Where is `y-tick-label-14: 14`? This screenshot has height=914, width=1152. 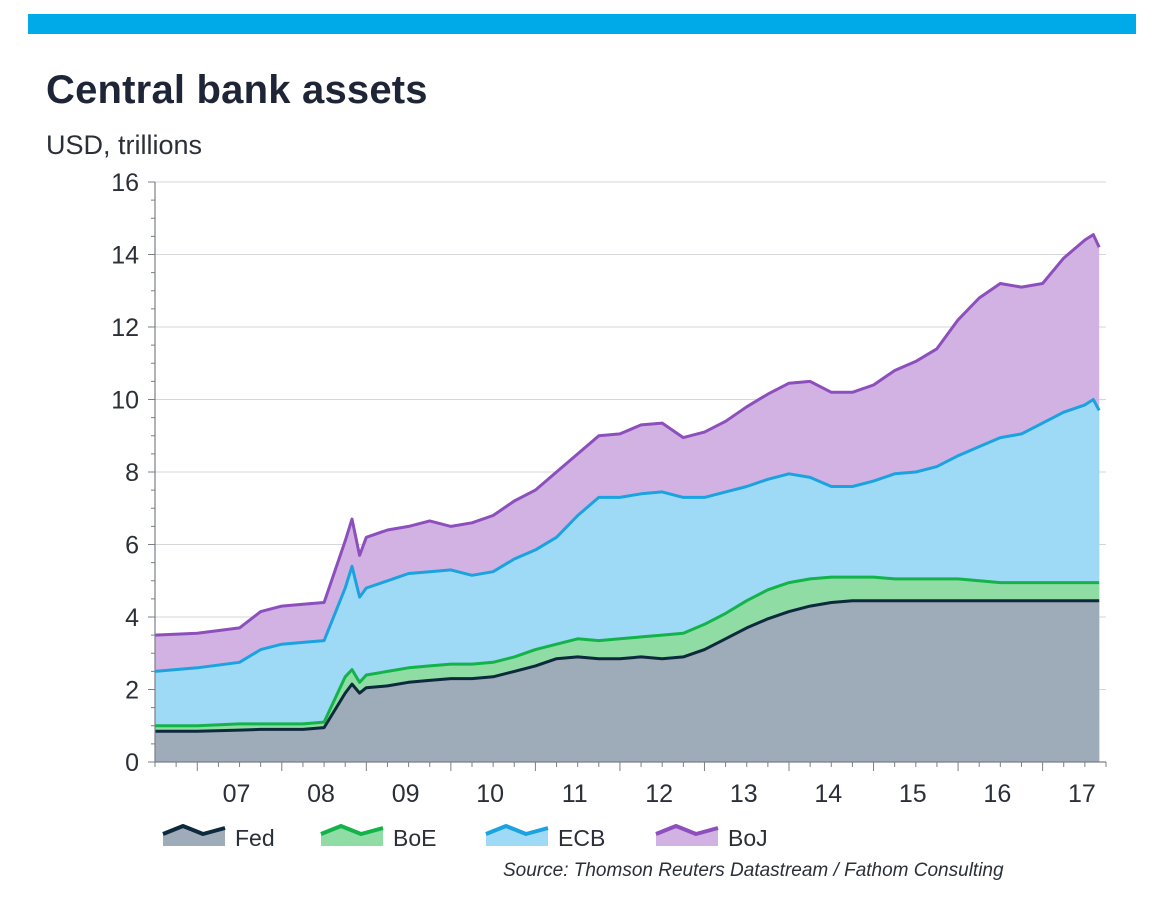 y-tick-label-14: 14 is located at coordinates (125, 256).